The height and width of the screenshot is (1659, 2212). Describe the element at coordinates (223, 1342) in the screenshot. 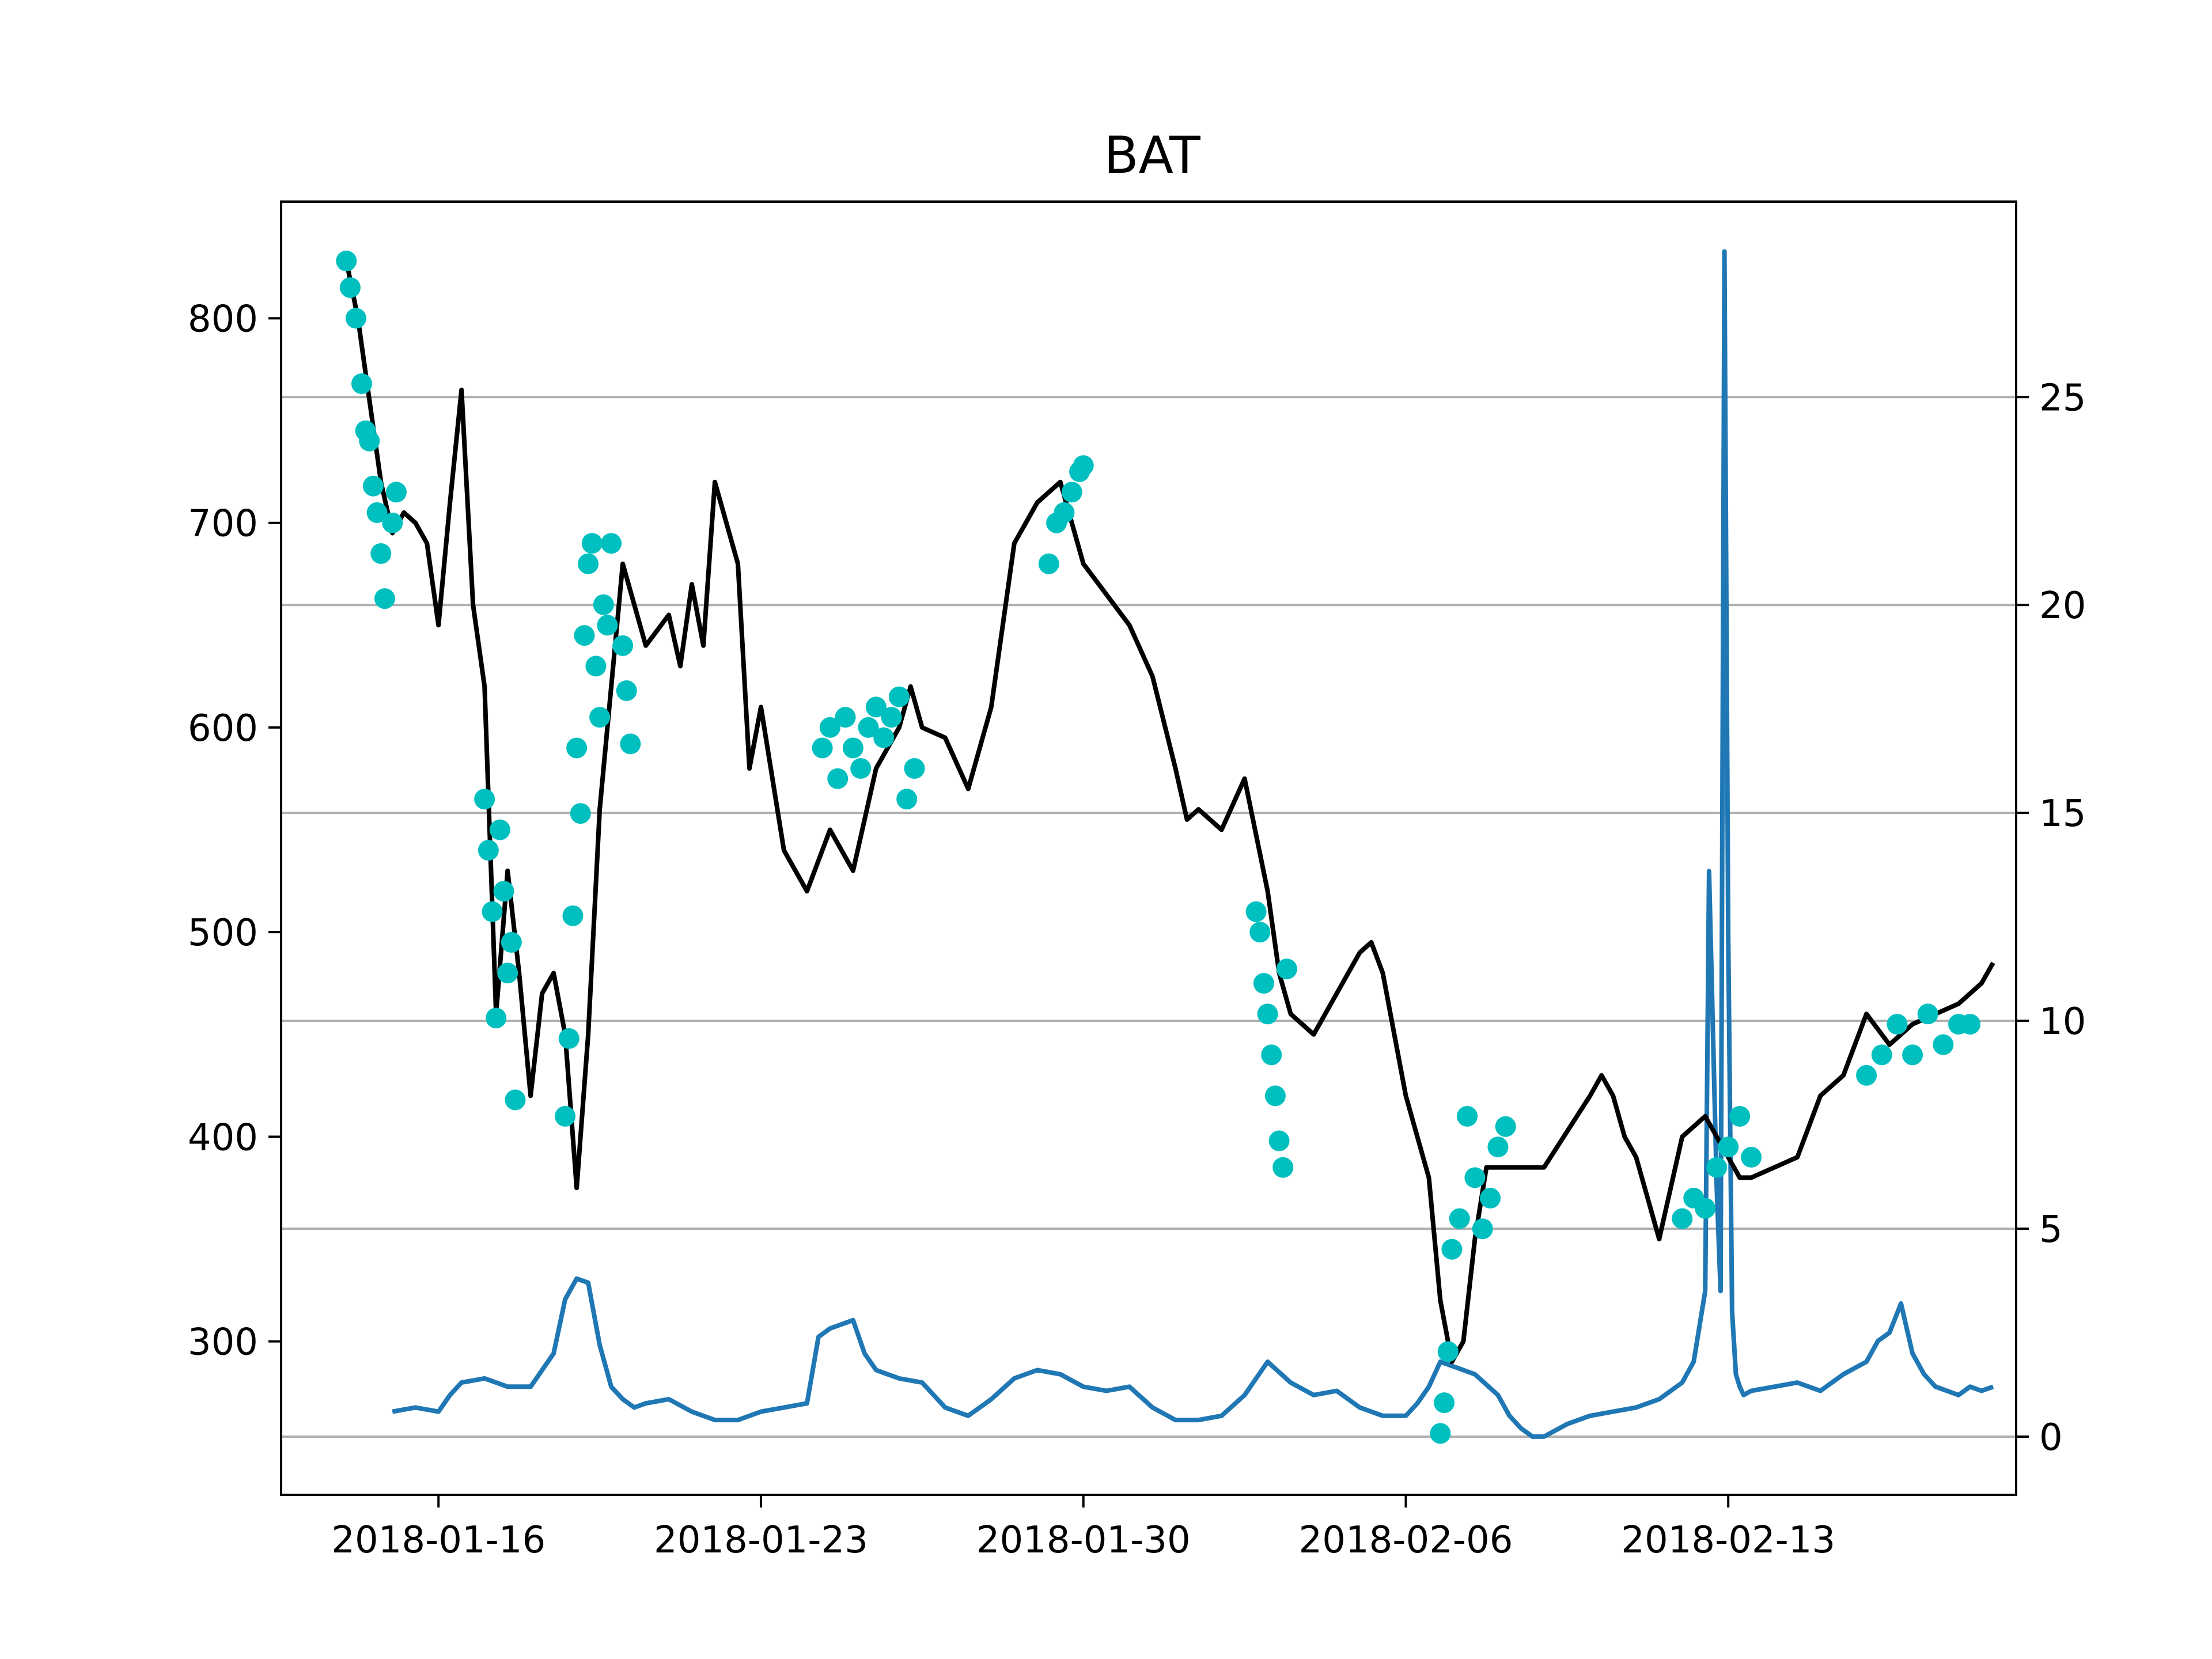

I see `y-tick-label: 300` at that location.